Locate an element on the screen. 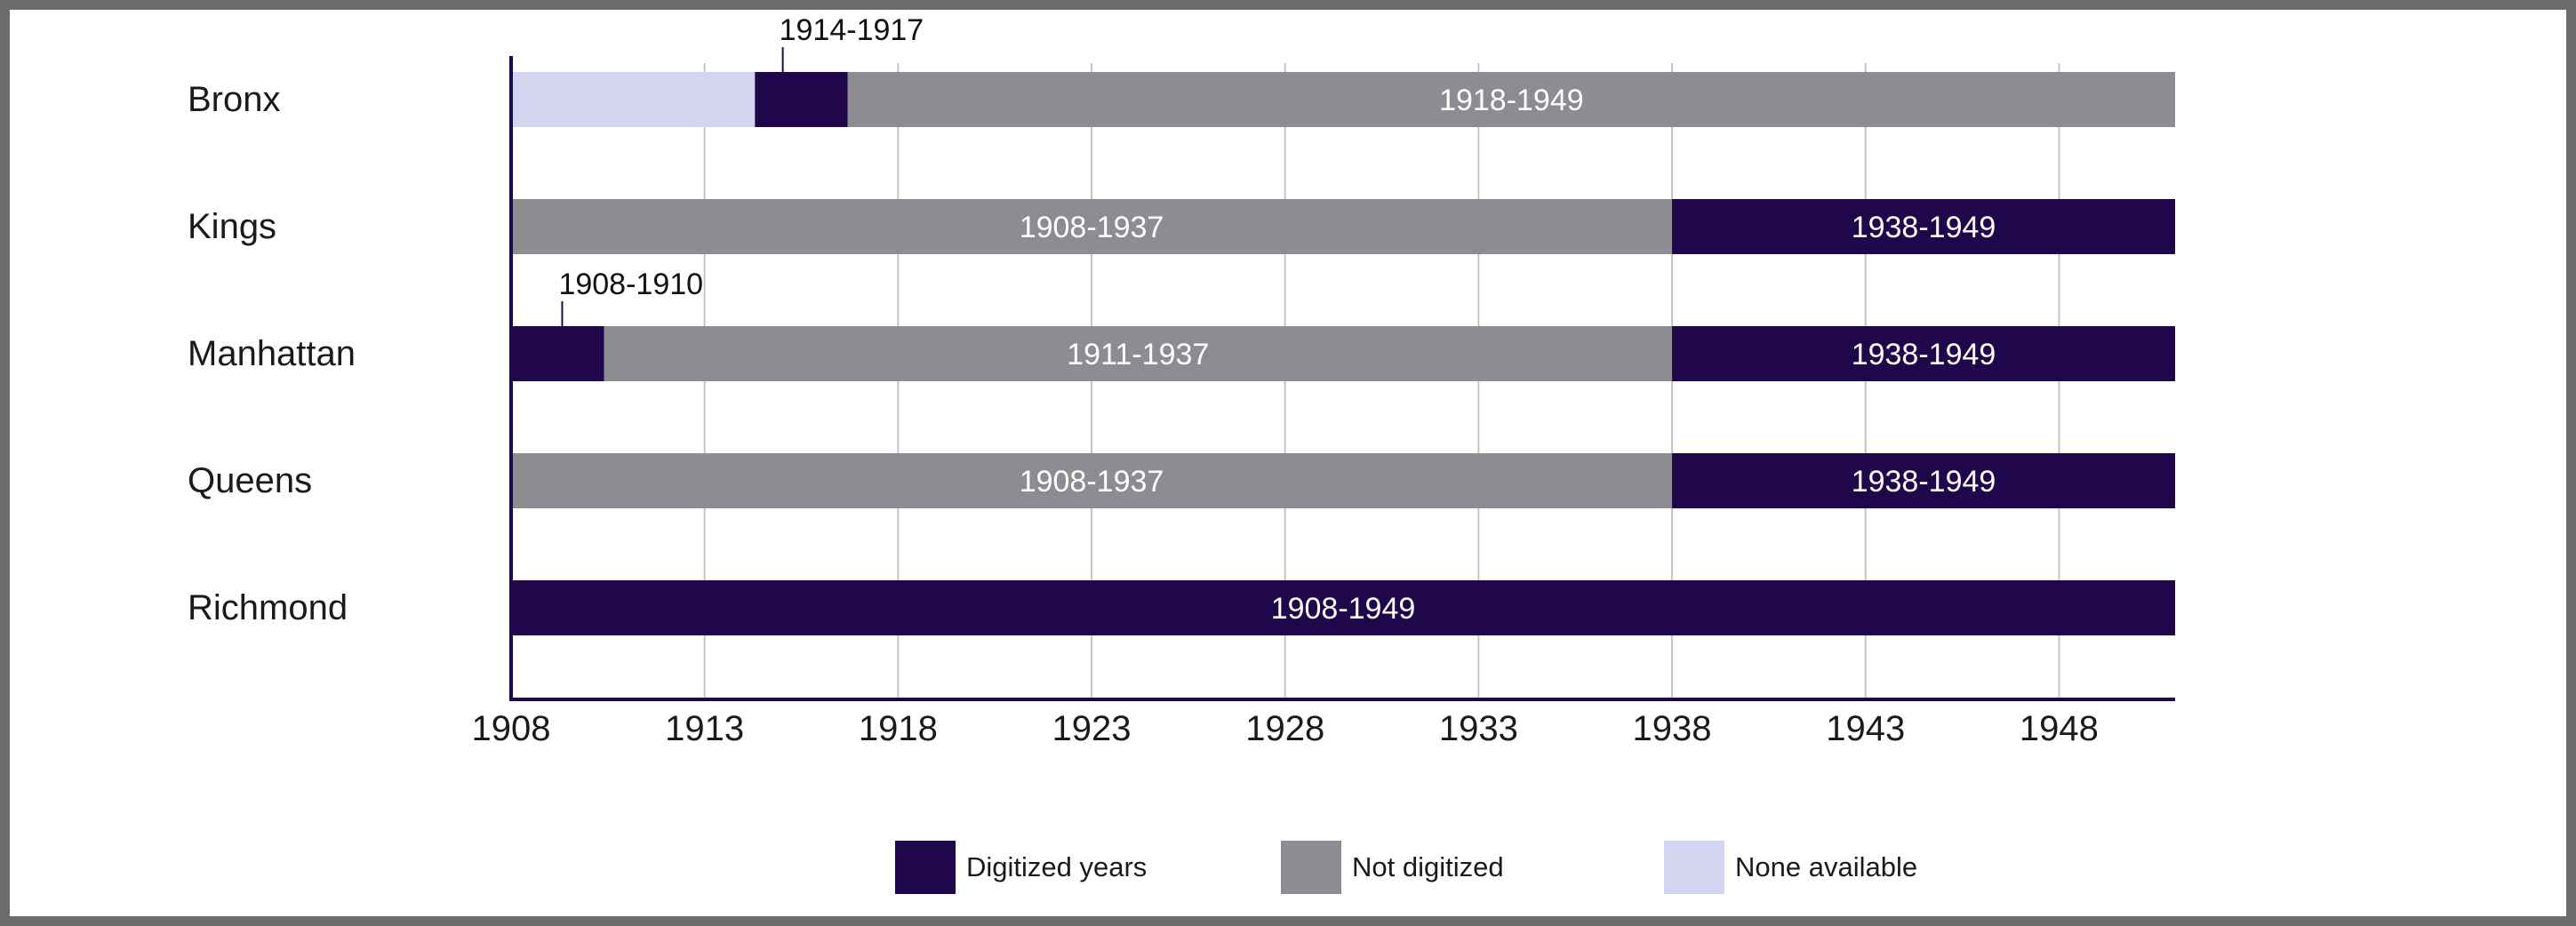 This screenshot has height=926, width=2576. row-label-richmond: Richmond is located at coordinates (268, 607).